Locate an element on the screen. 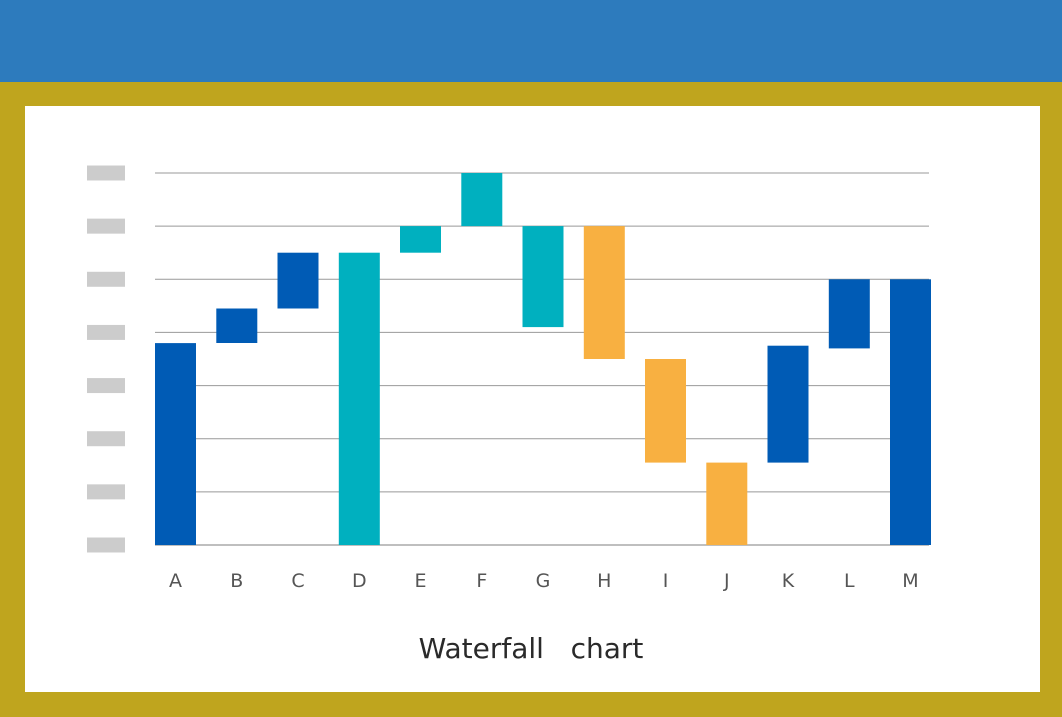 The height and width of the screenshot is (717, 1062). bar-e is located at coordinates (420, 239).